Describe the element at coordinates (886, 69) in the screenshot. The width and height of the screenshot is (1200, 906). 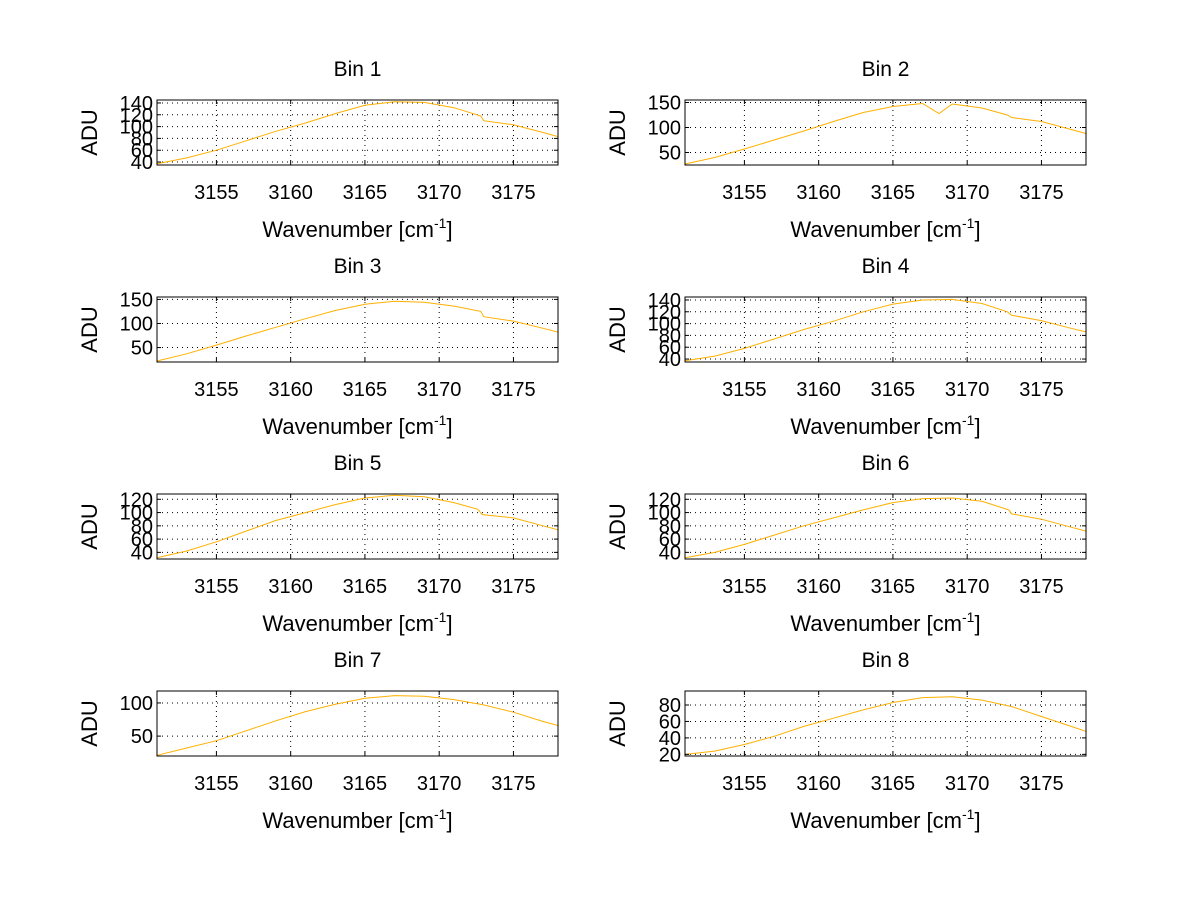
I see `subplot-title: Bin 2` at that location.